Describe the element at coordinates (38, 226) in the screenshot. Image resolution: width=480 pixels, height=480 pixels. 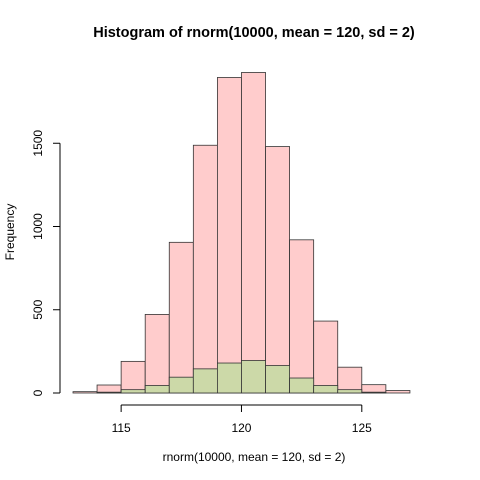
I see `y-tick-label: 1000` at that location.